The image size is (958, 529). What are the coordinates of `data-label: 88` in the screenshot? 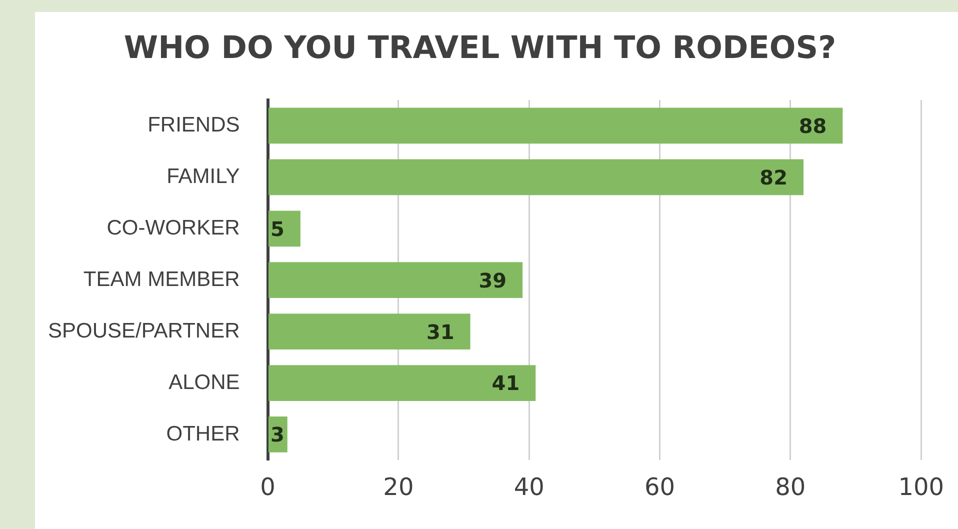 It's located at (812, 126).